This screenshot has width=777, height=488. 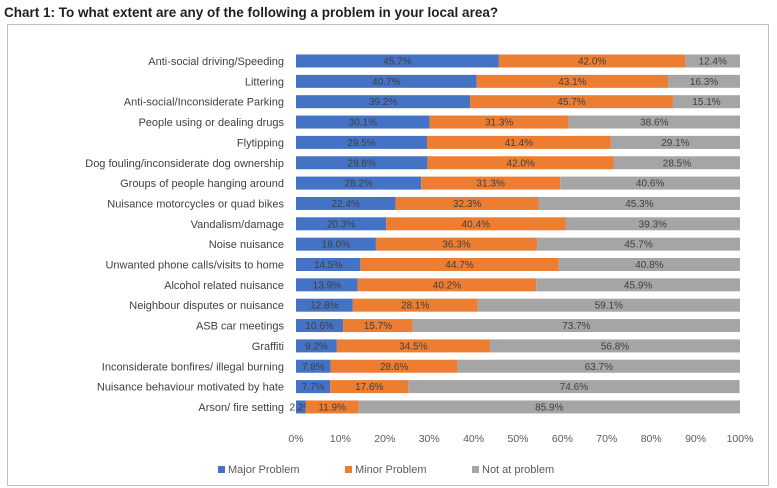 I want to click on category-label: Unwanted phone calls/visits to home, so click(x=194, y=266).